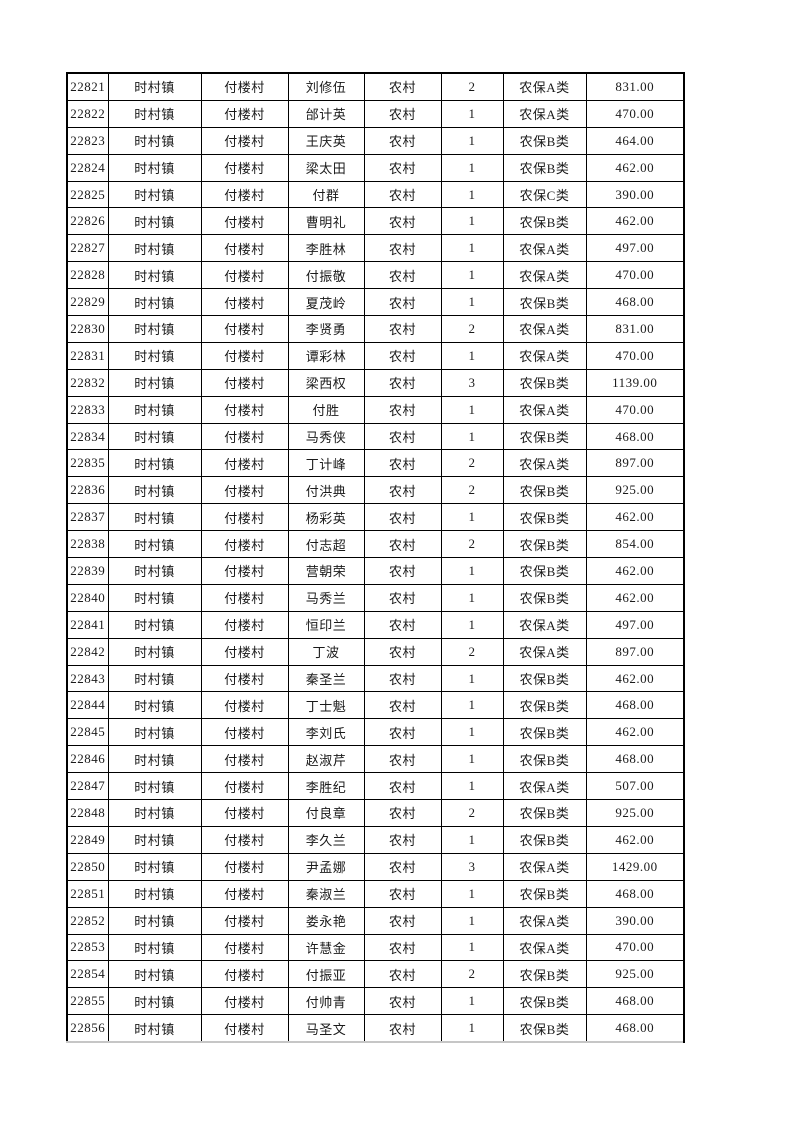 The width and height of the screenshot is (794, 1122). Describe the element at coordinates (326, 275) in the screenshot. I see `cell-person-name: 付振敬` at that location.